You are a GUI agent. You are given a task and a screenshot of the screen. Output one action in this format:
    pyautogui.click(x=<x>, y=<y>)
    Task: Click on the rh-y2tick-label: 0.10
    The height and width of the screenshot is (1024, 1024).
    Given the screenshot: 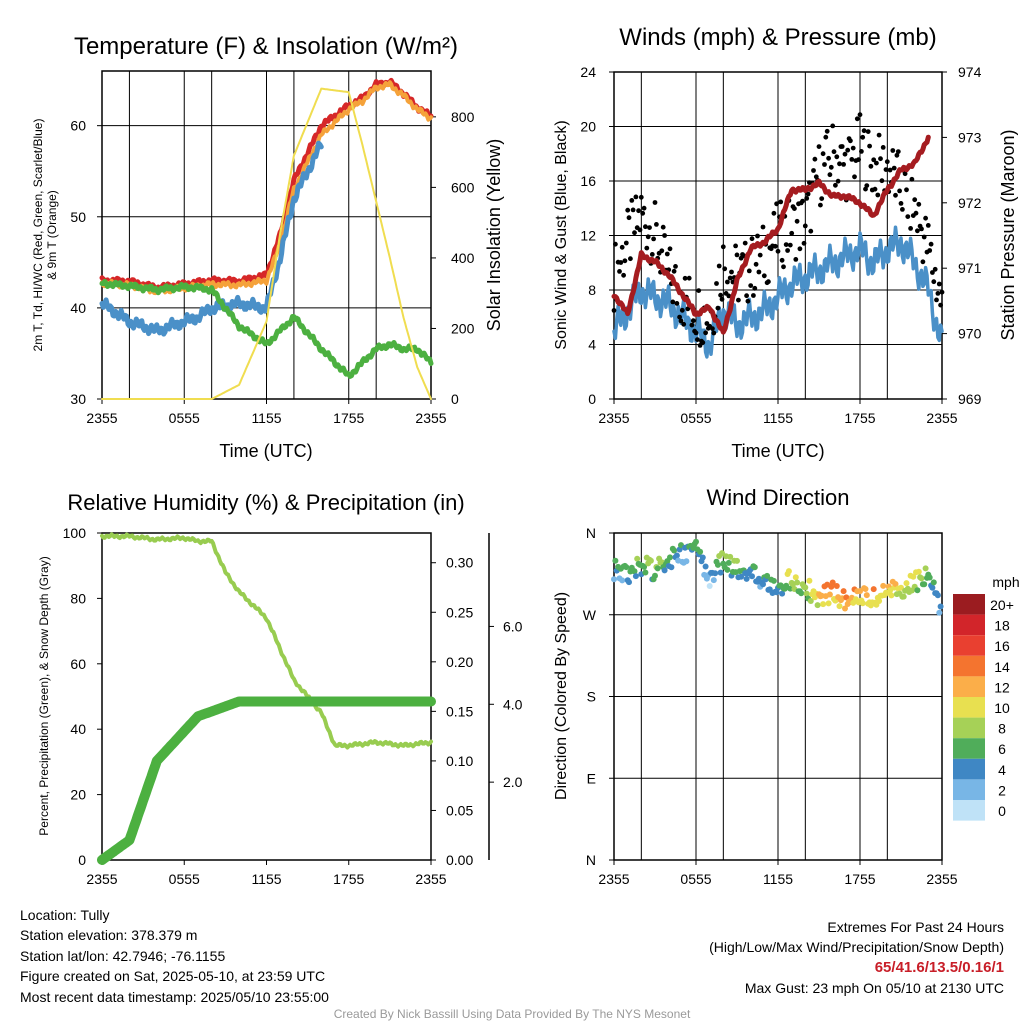 What is the action you would take?
    pyautogui.click(x=459, y=761)
    